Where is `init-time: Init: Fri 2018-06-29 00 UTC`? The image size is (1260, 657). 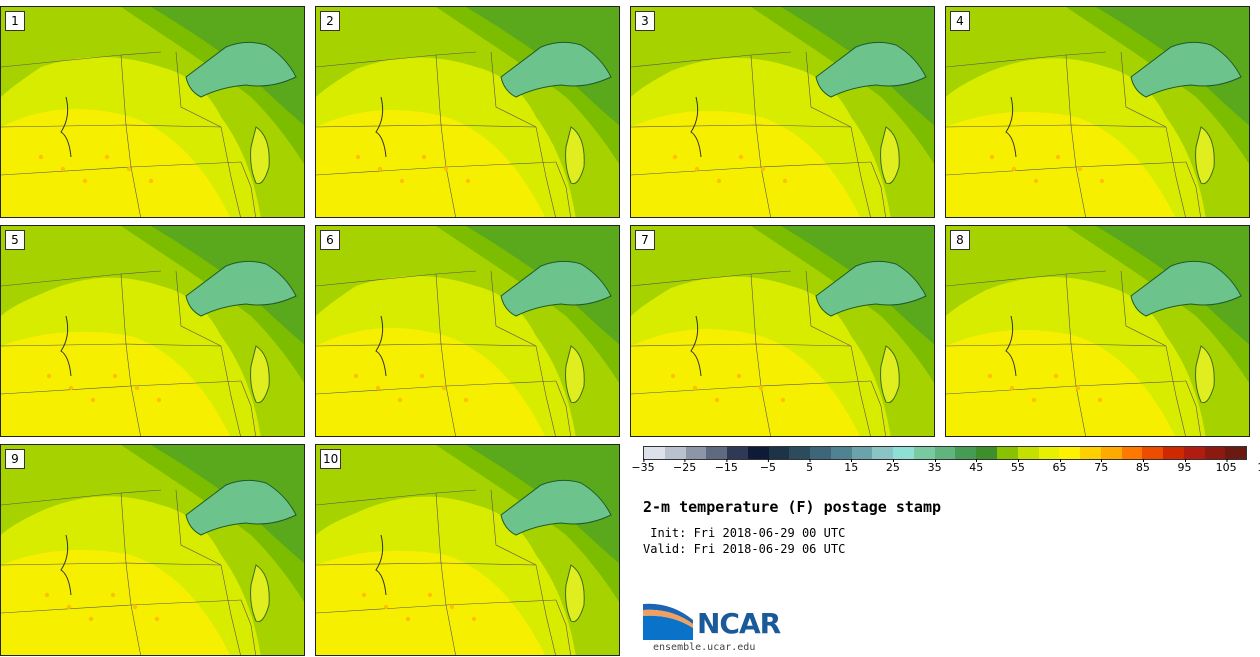 init-time: Init: Fri 2018-06-29 00 UTC is located at coordinates (744, 533).